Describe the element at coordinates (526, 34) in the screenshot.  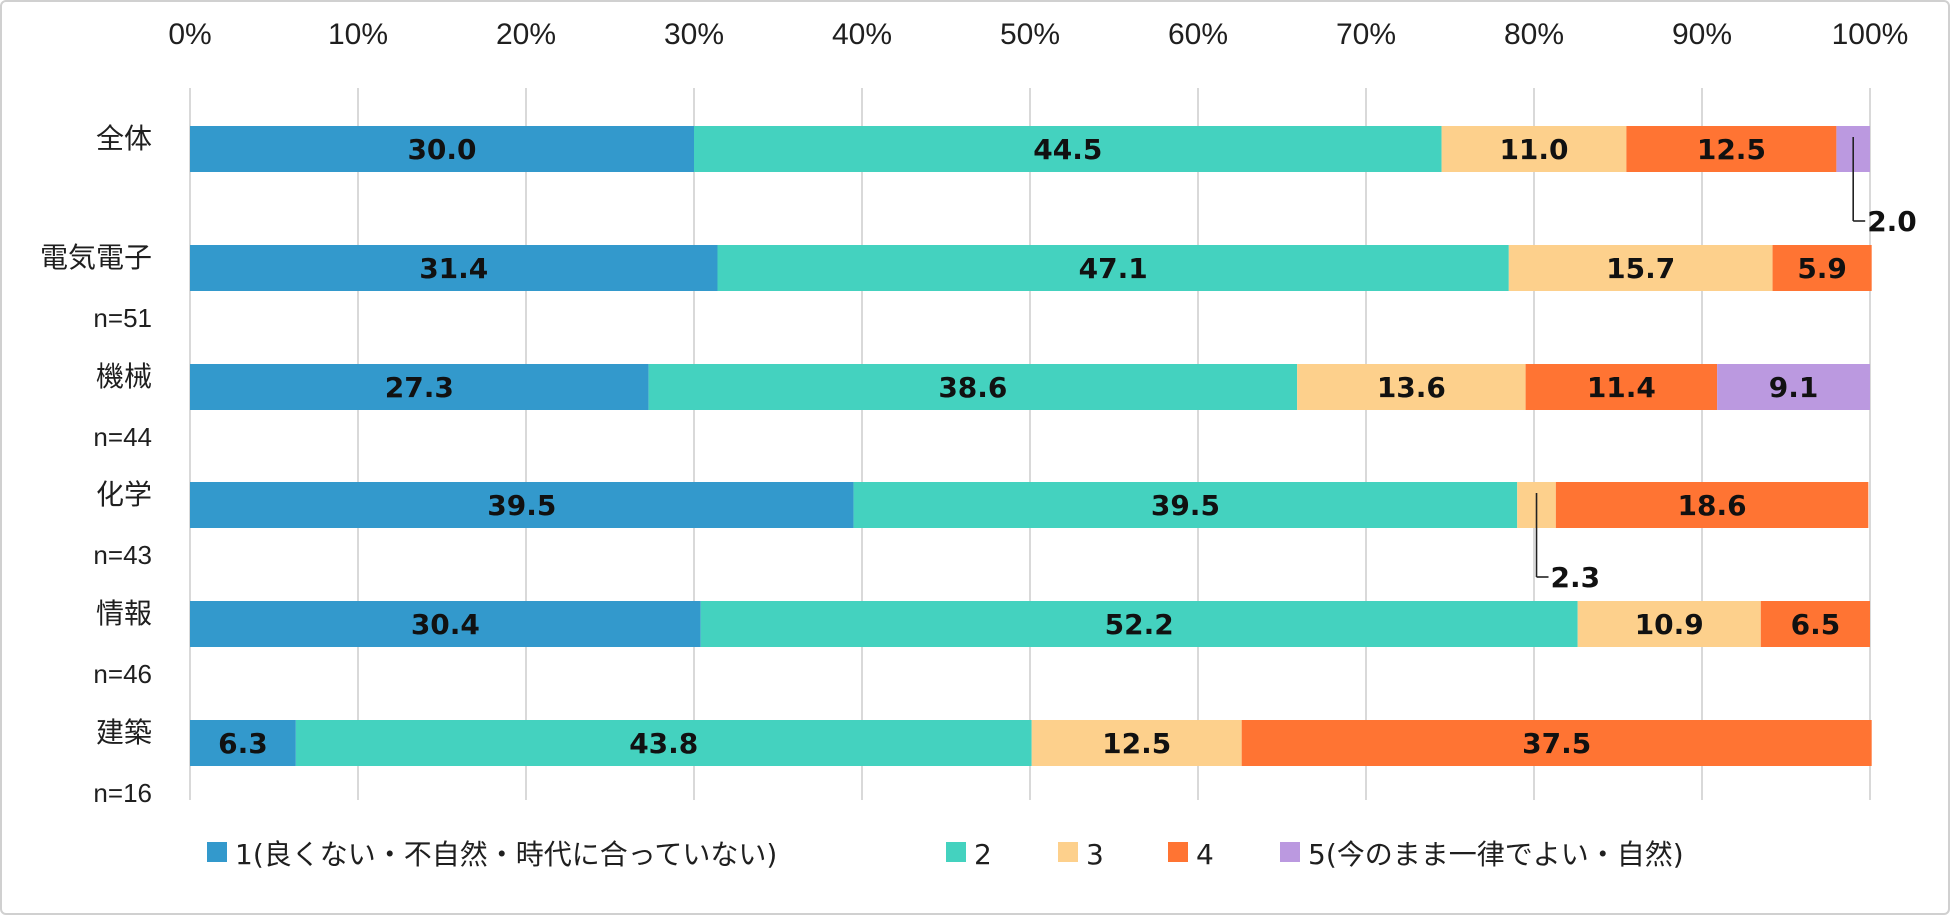
I see `x-tick-label: 20%` at that location.